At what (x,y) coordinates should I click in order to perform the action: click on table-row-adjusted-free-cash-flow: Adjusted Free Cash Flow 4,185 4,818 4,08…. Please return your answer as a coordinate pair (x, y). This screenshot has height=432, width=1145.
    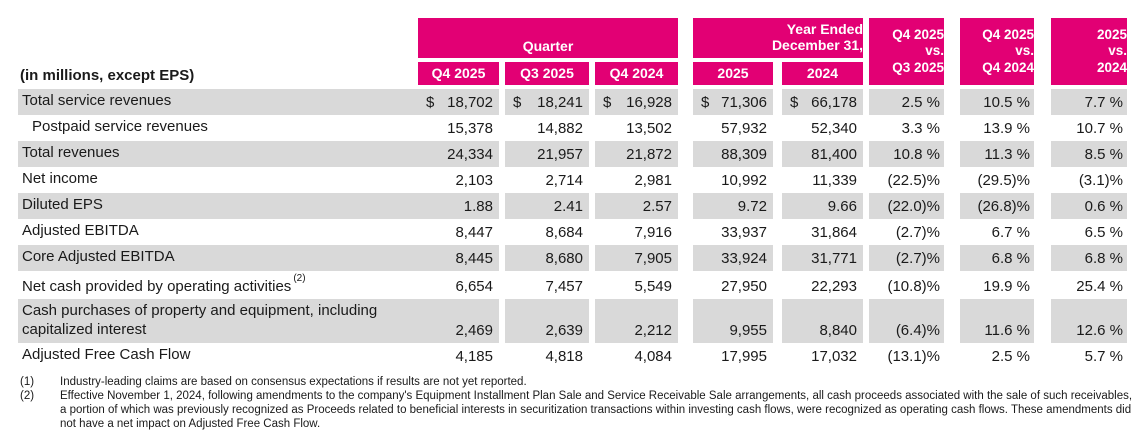
    Looking at the image, I should click on (572, 356).